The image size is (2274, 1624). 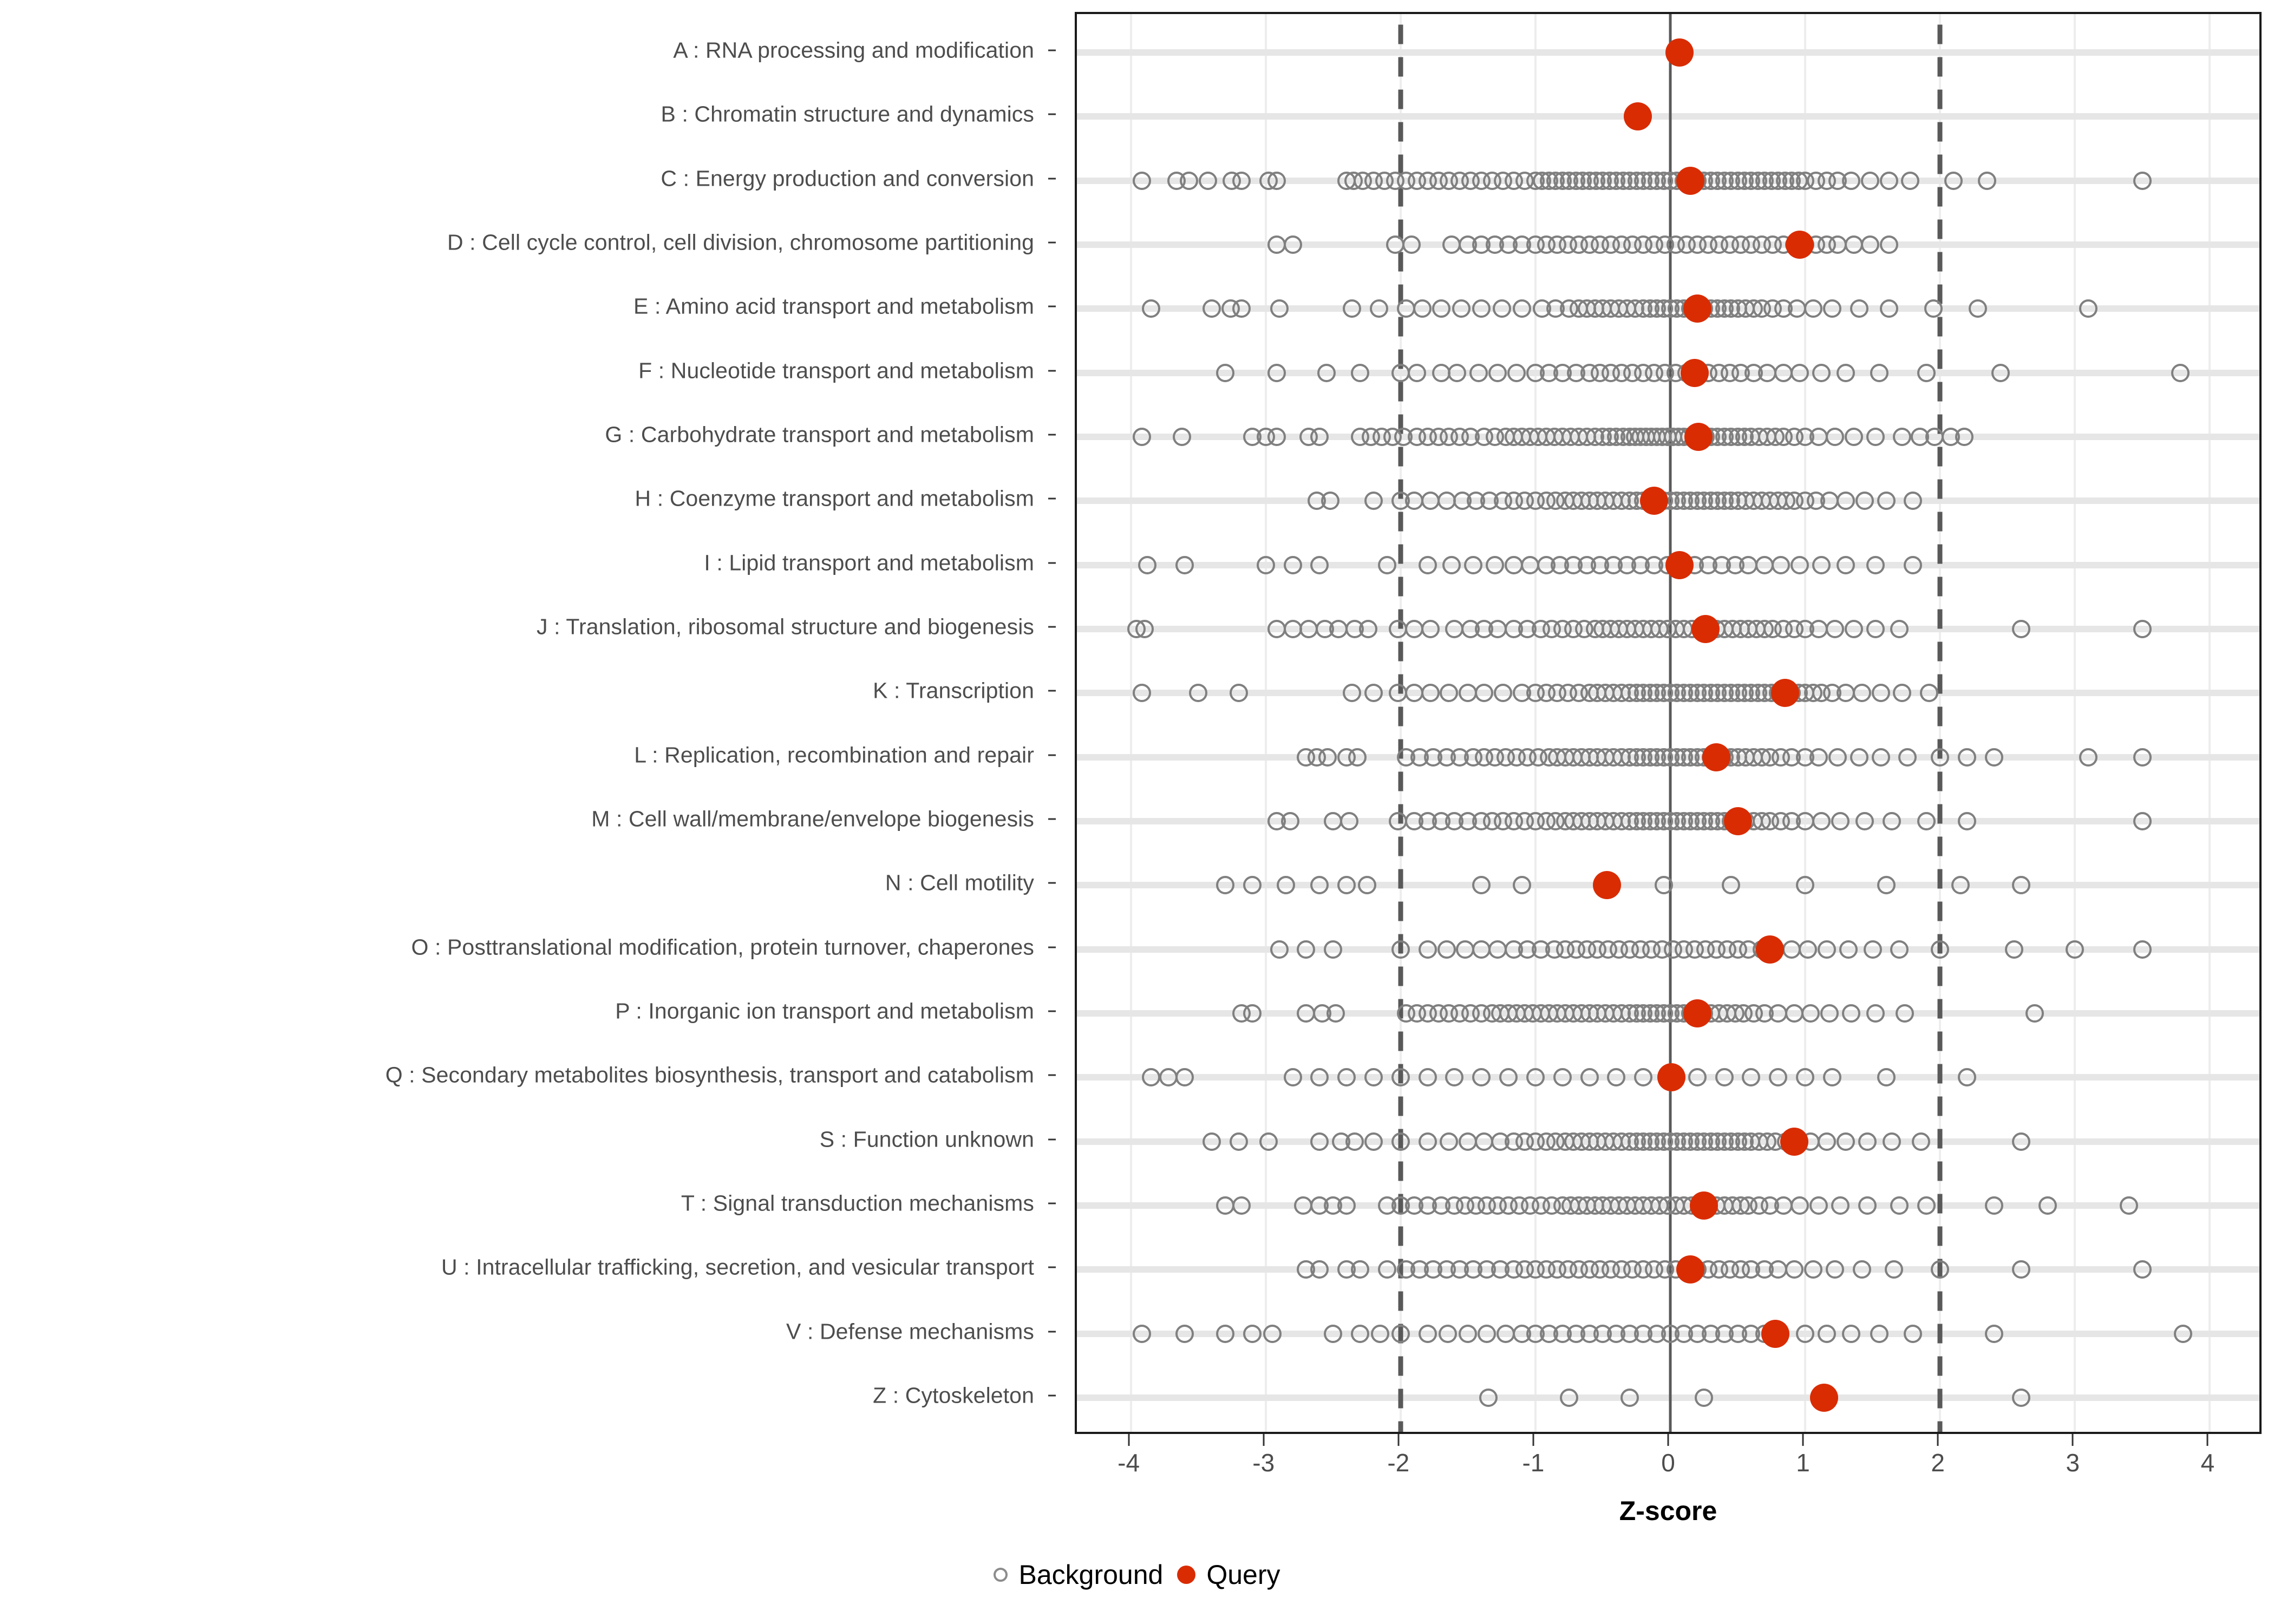 I want to click on legend-item-query: Query, so click(x=1229, y=1574).